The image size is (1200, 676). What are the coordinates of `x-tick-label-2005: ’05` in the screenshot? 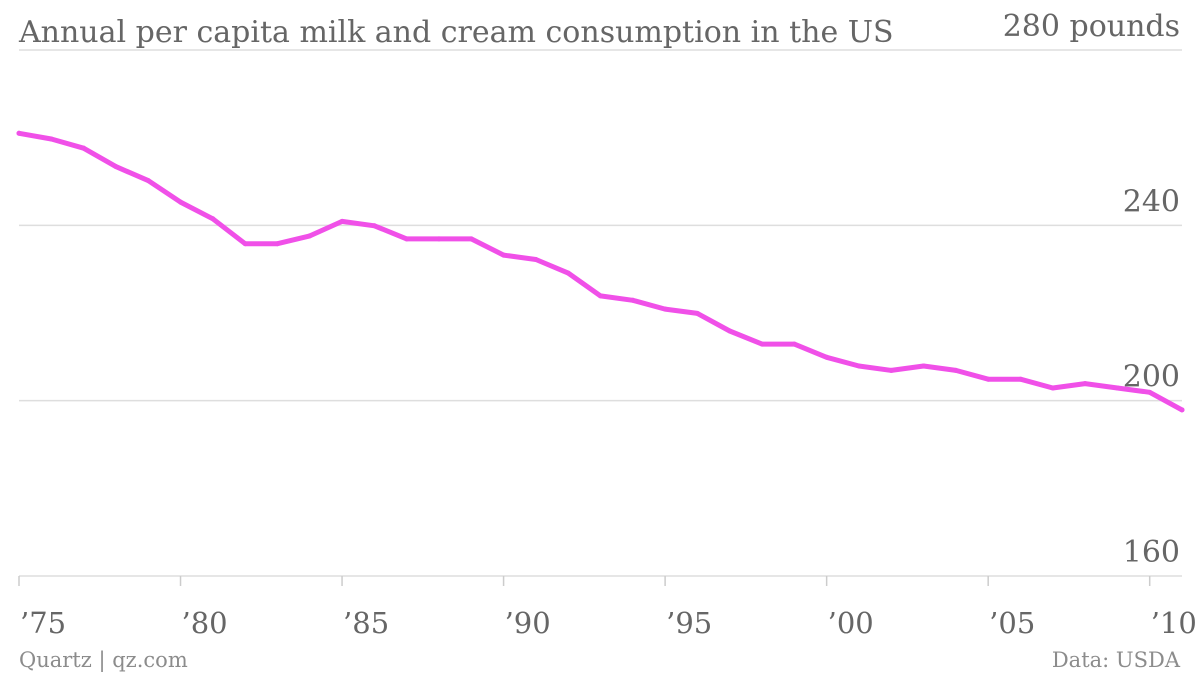 It's located at (1012, 623).